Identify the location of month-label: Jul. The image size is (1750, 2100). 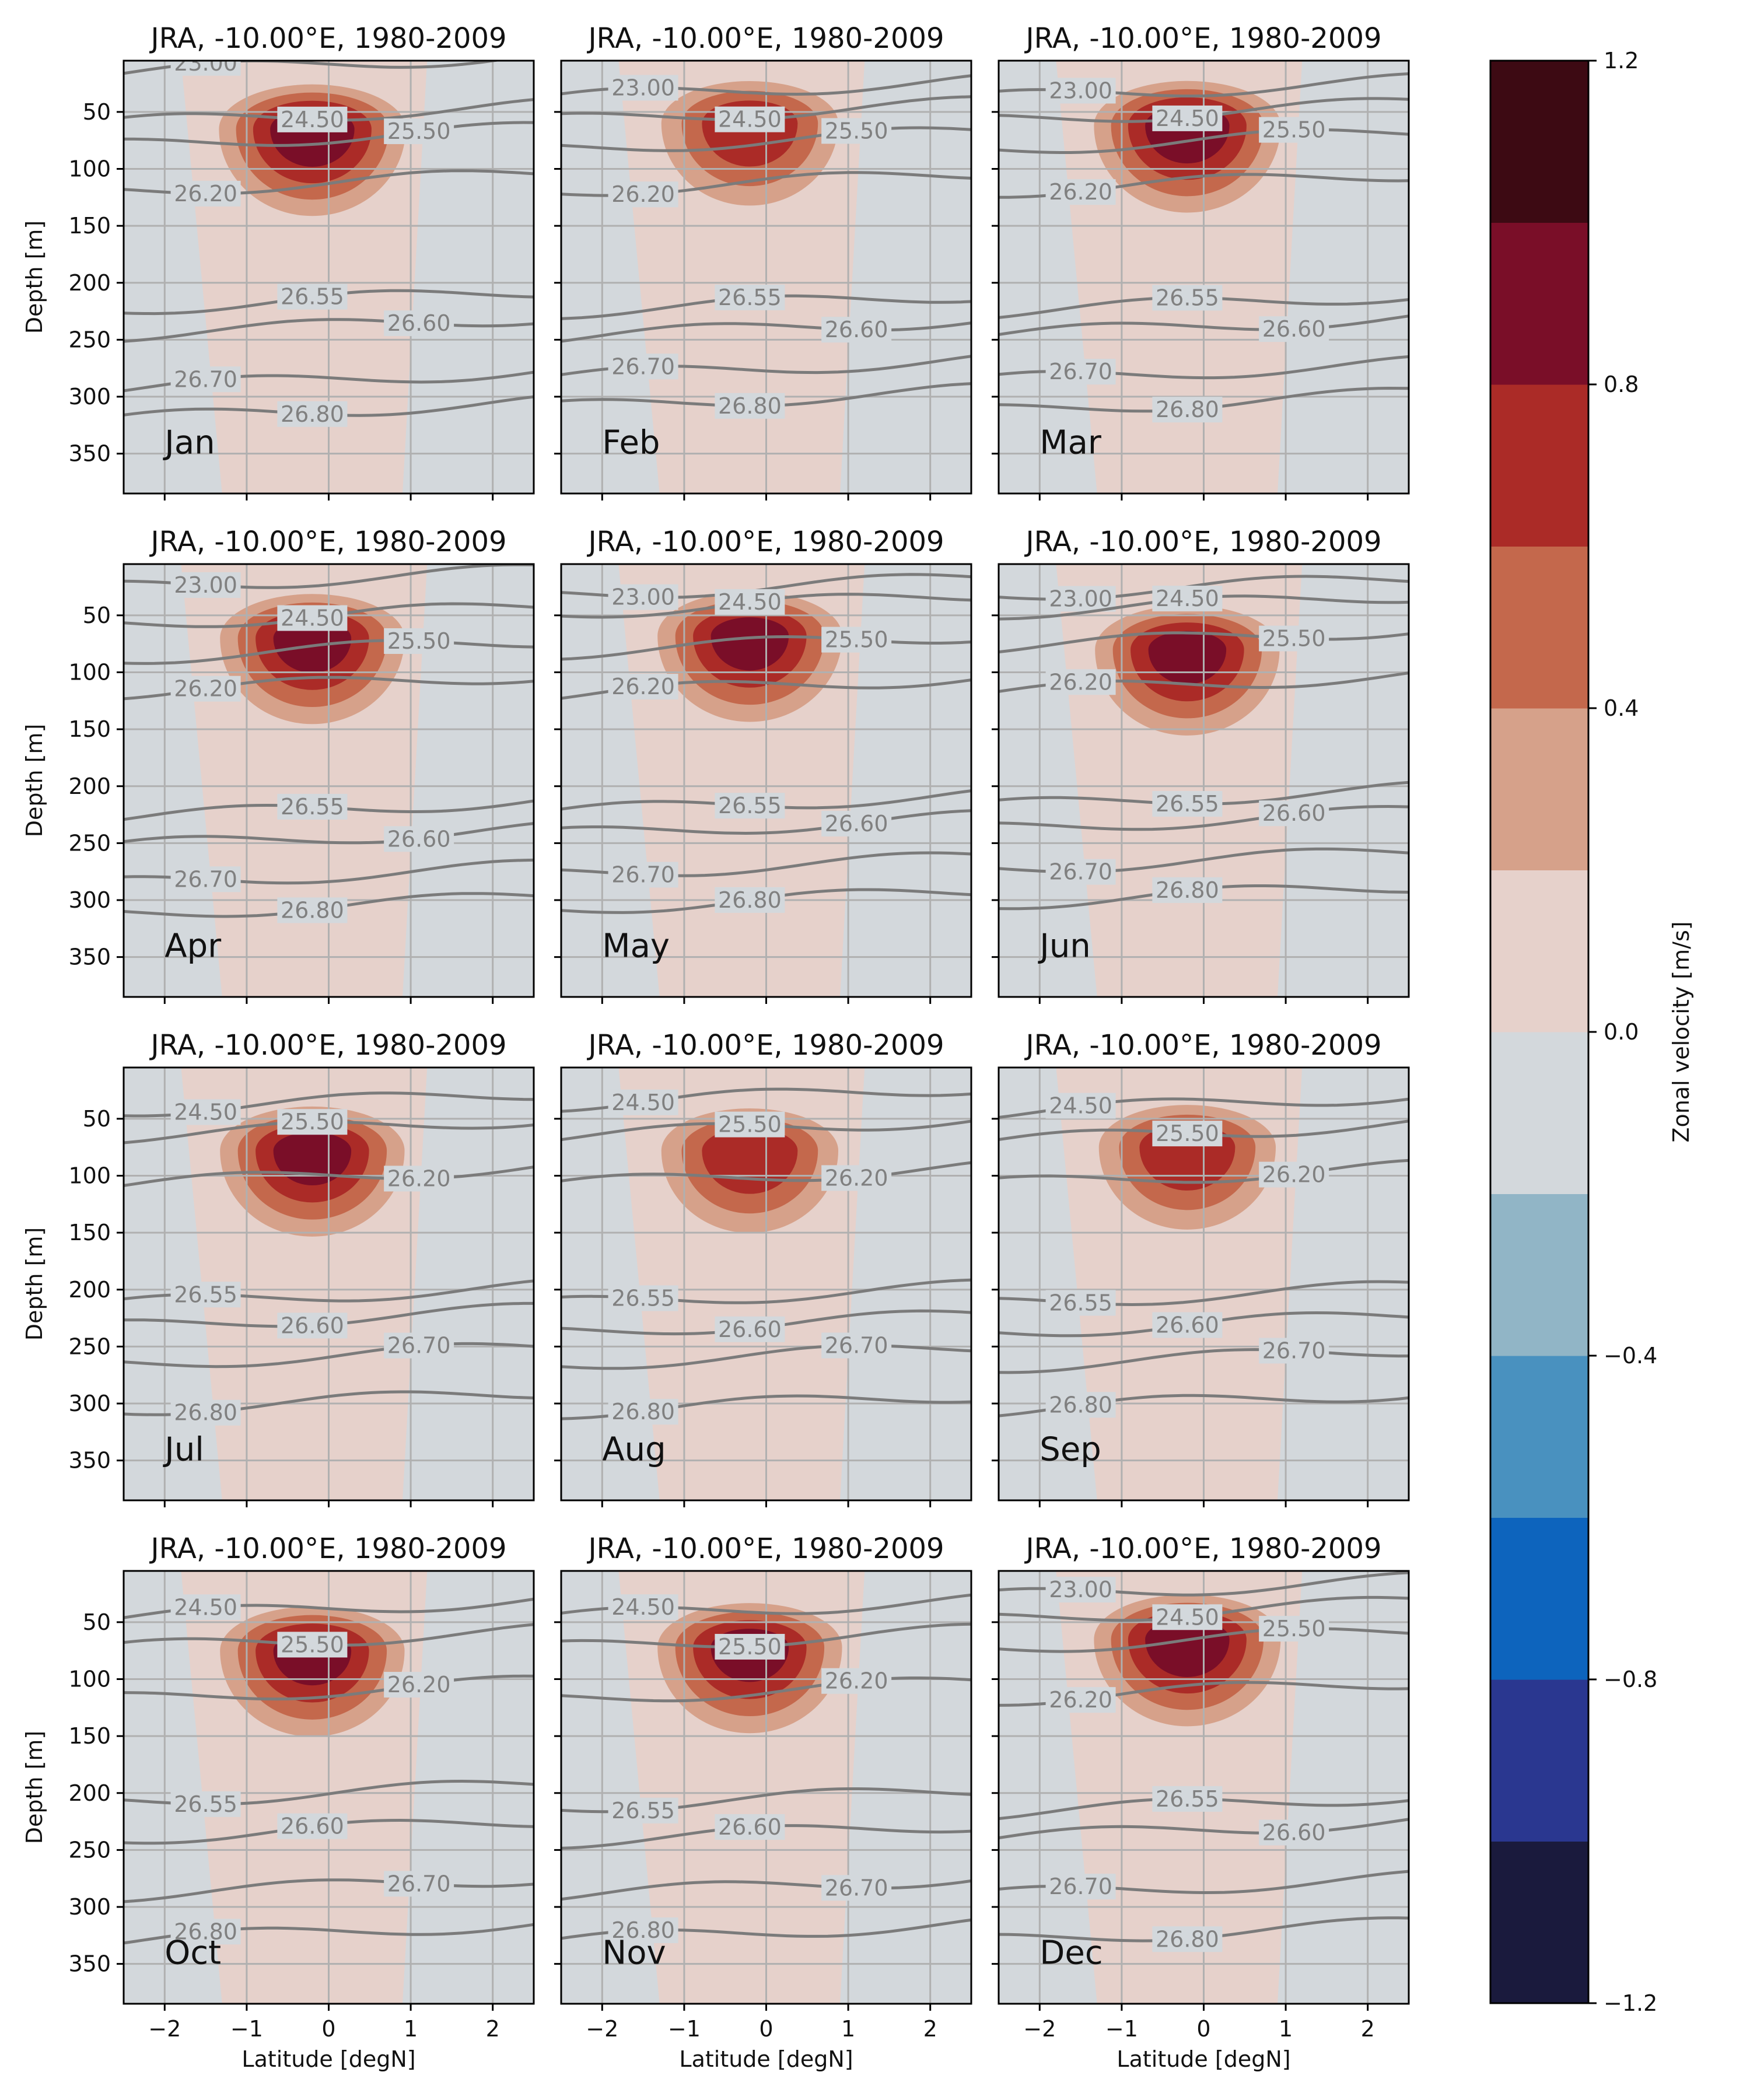
(183, 1450).